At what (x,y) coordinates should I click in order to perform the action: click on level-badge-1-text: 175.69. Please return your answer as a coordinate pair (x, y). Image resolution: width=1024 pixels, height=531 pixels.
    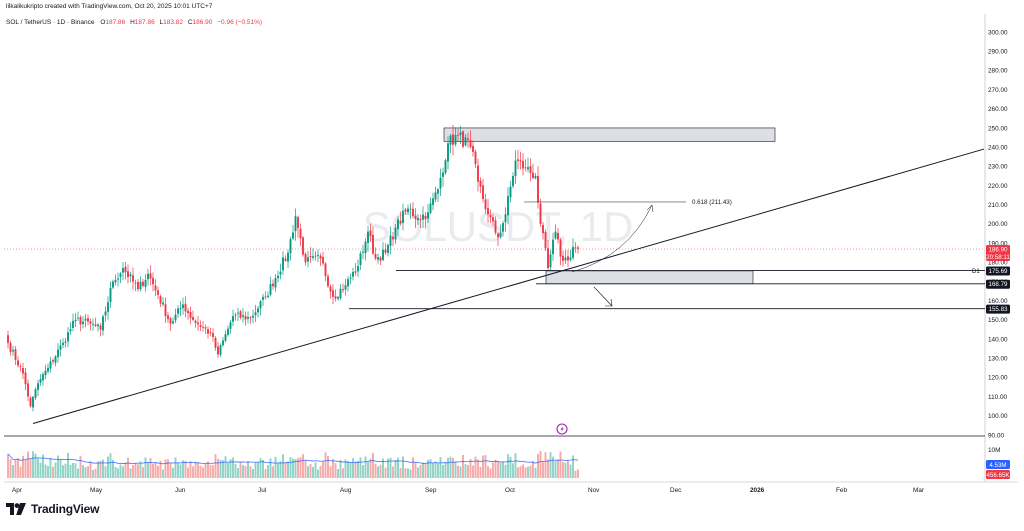
    Looking at the image, I should click on (998, 271).